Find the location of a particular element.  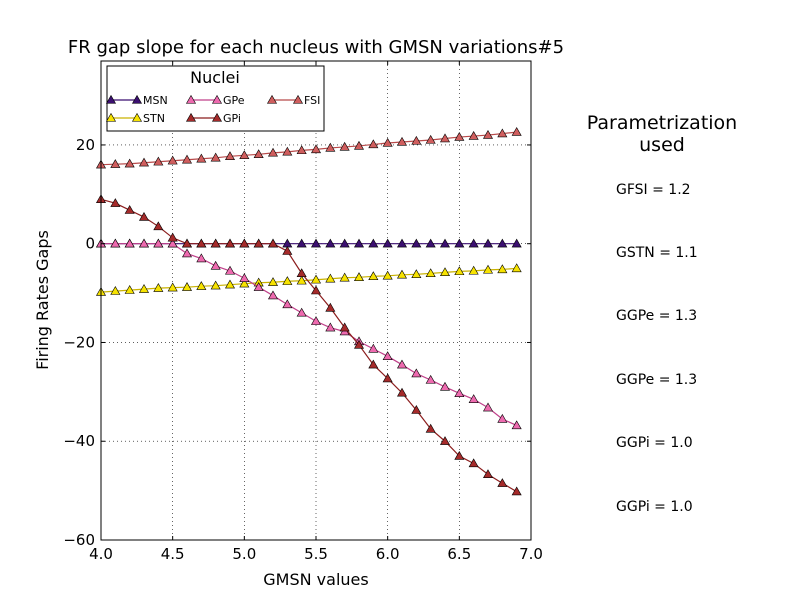

legend-marker-stn is located at coordinates (137, 117).